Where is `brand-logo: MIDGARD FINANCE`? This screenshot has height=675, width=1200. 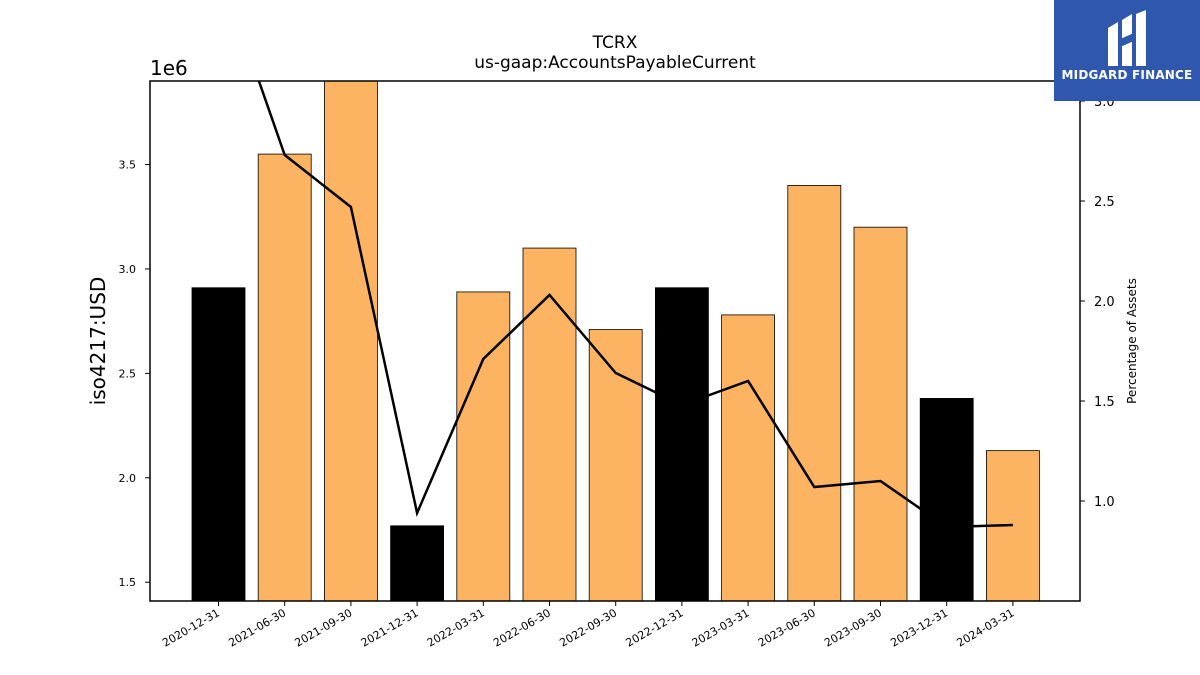
brand-logo: MIDGARD FINANCE is located at coordinates (1127, 50).